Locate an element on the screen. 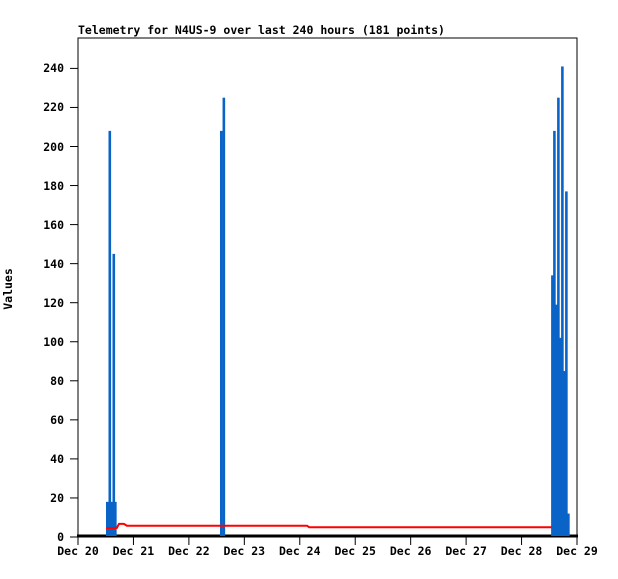  x-tick-label: Dec 26 is located at coordinates (410, 551).